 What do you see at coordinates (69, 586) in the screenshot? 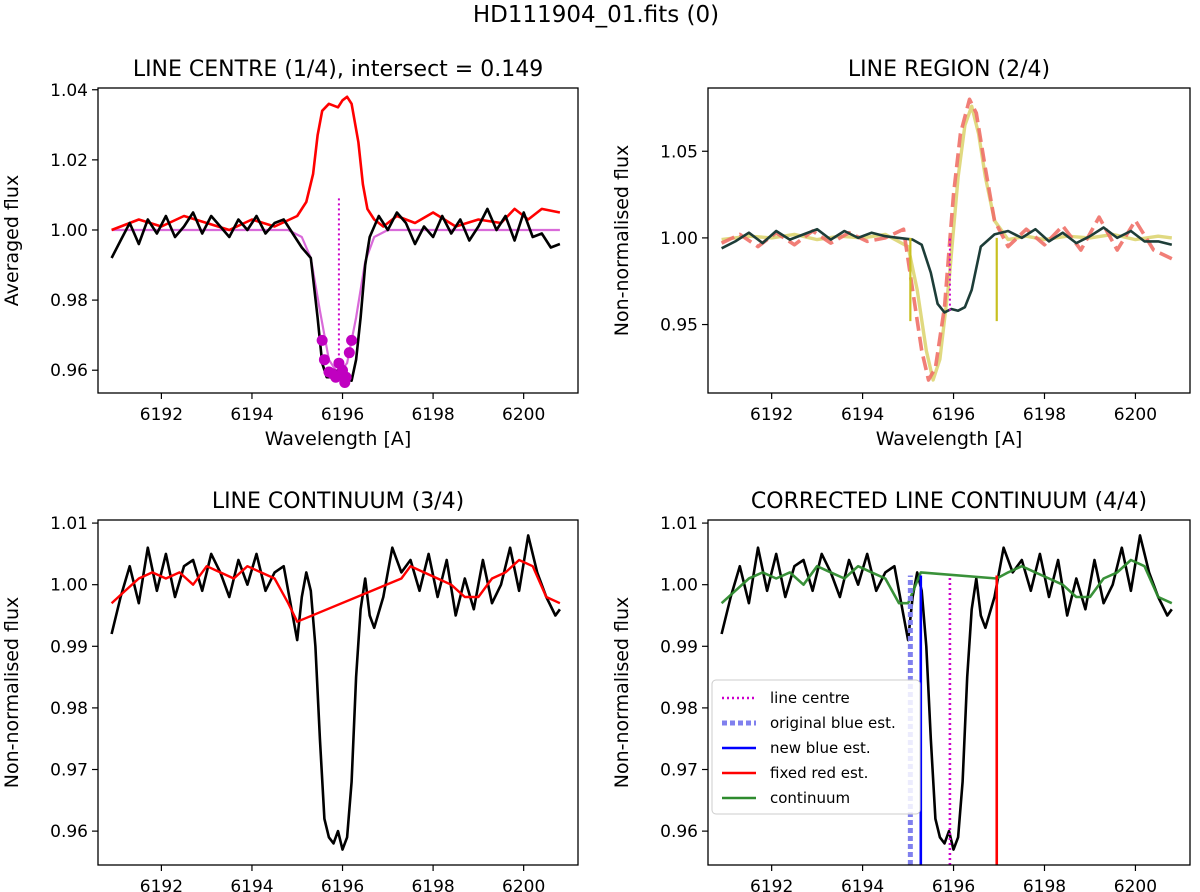
I see `chart3-ytick-label: 1.00` at bounding box center [69, 586].